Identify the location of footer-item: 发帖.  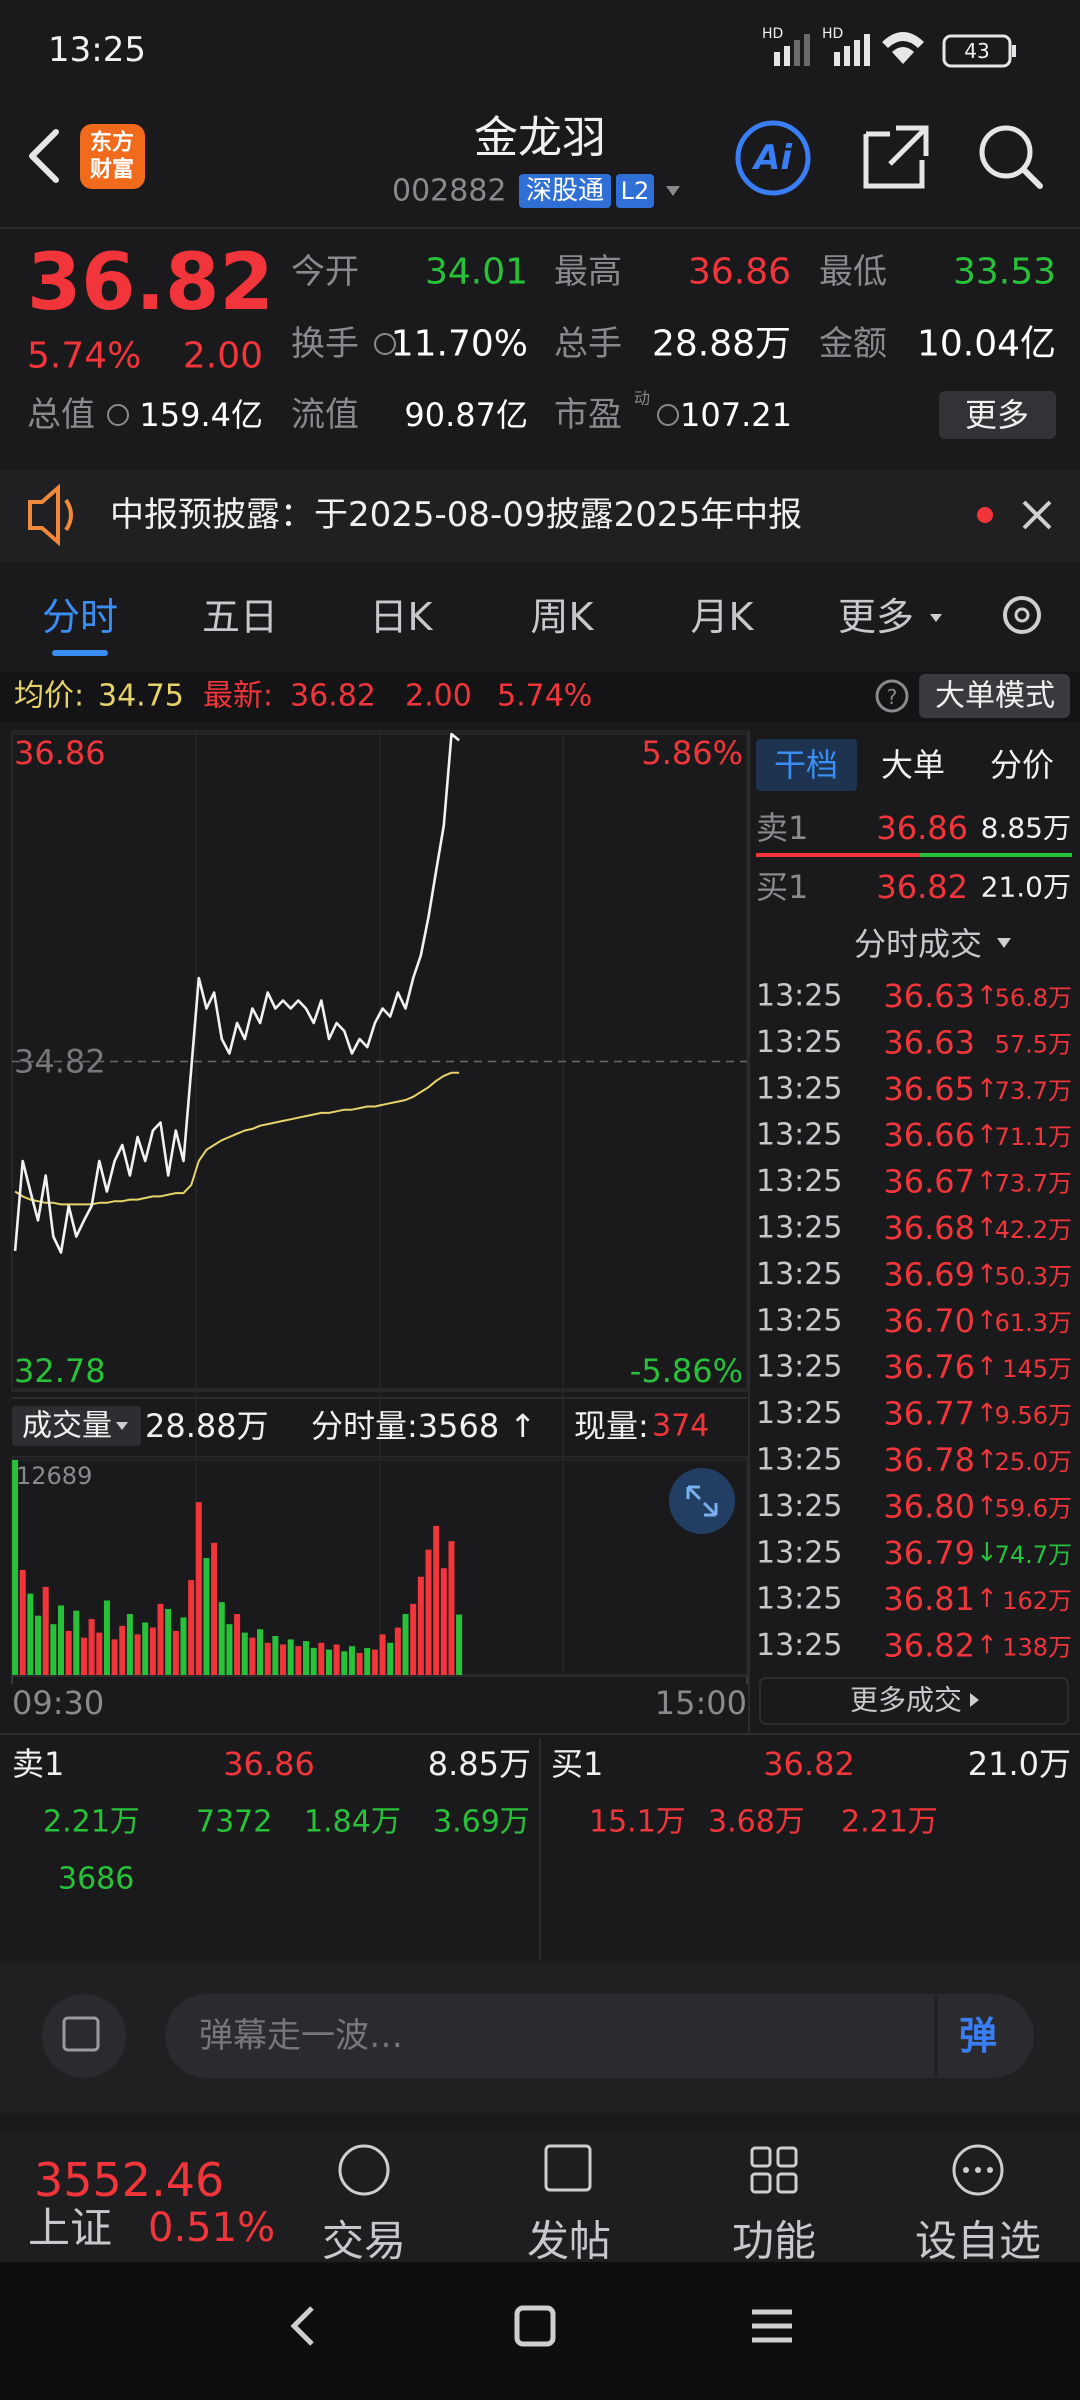
(569, 2241).